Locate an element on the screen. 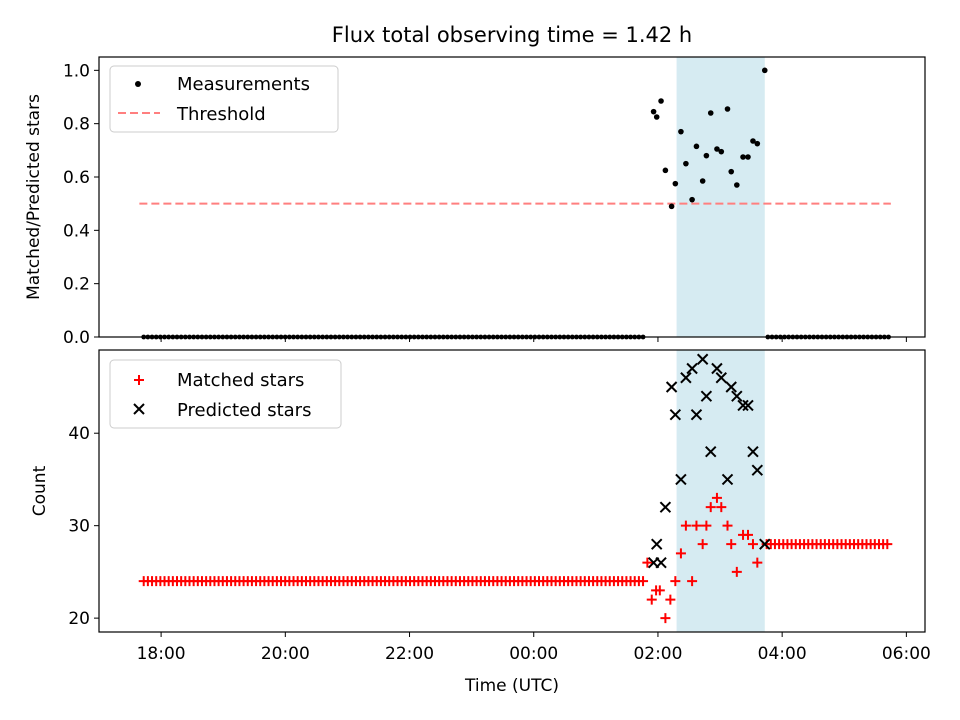 The image size is (960, 720). count-span is located at coordinates (720, 491).